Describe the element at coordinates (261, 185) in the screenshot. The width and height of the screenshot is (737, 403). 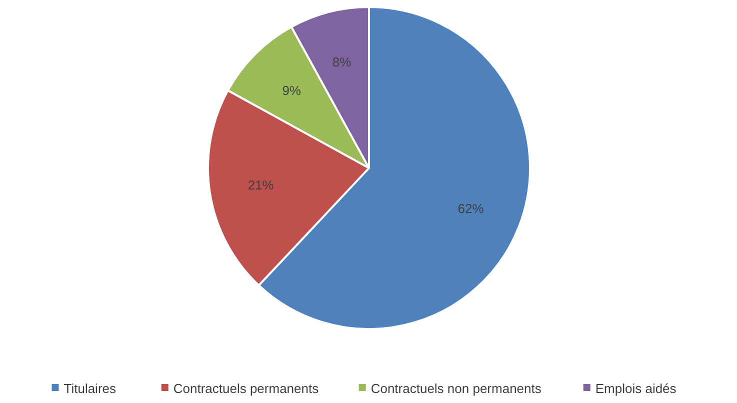
I see `data-label: 21%` at that location.